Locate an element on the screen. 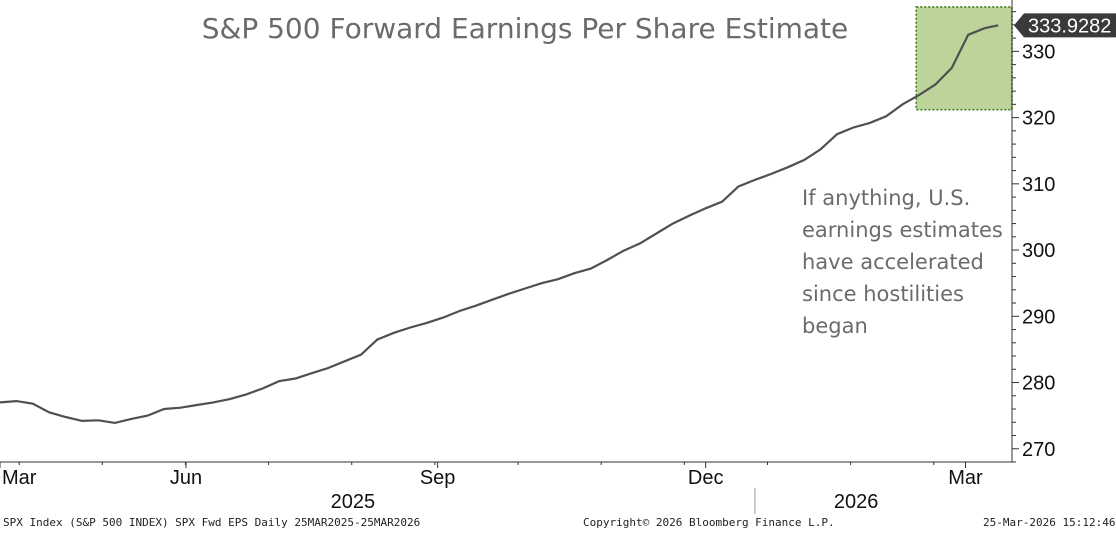 Image resolution: width=1116 pixels, height=533 pixels. year-label: 2025 is located at coordinates (353, 502).